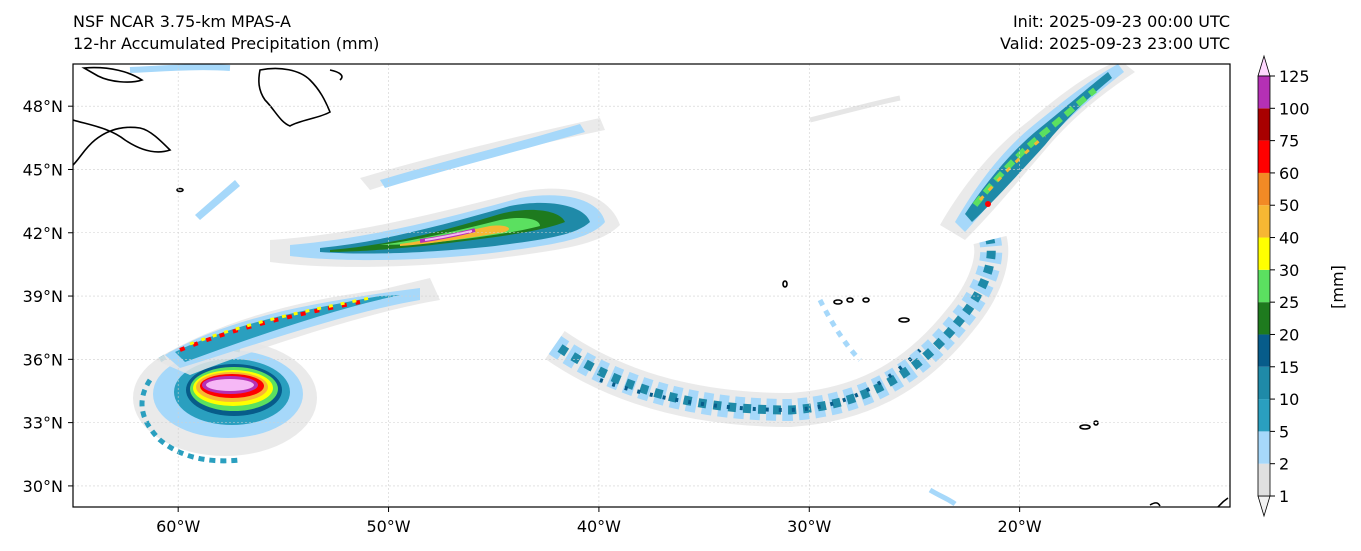  What do you see at coordinates (297, 326) in the screenshot?
I see `rainband-west` at bounding box center [297, 326].